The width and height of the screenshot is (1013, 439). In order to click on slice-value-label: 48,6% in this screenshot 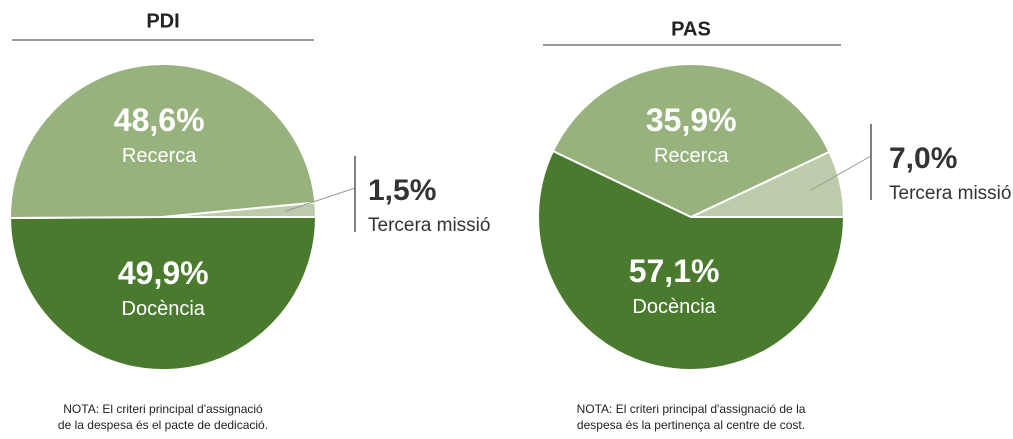, I will do `click(159, 120)`.